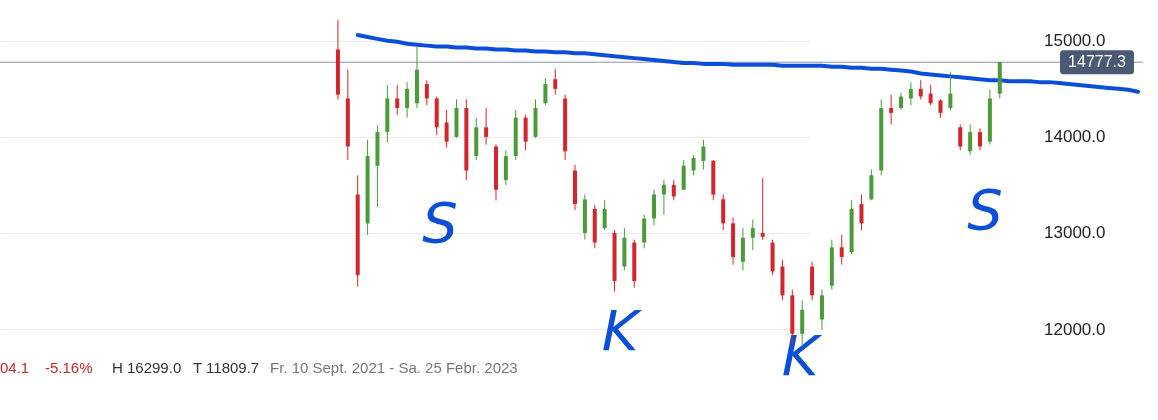 The height and width of the screenshot is (420, 1158). I want to click on ref-line-label: 14777.3, so click(1097, 62).